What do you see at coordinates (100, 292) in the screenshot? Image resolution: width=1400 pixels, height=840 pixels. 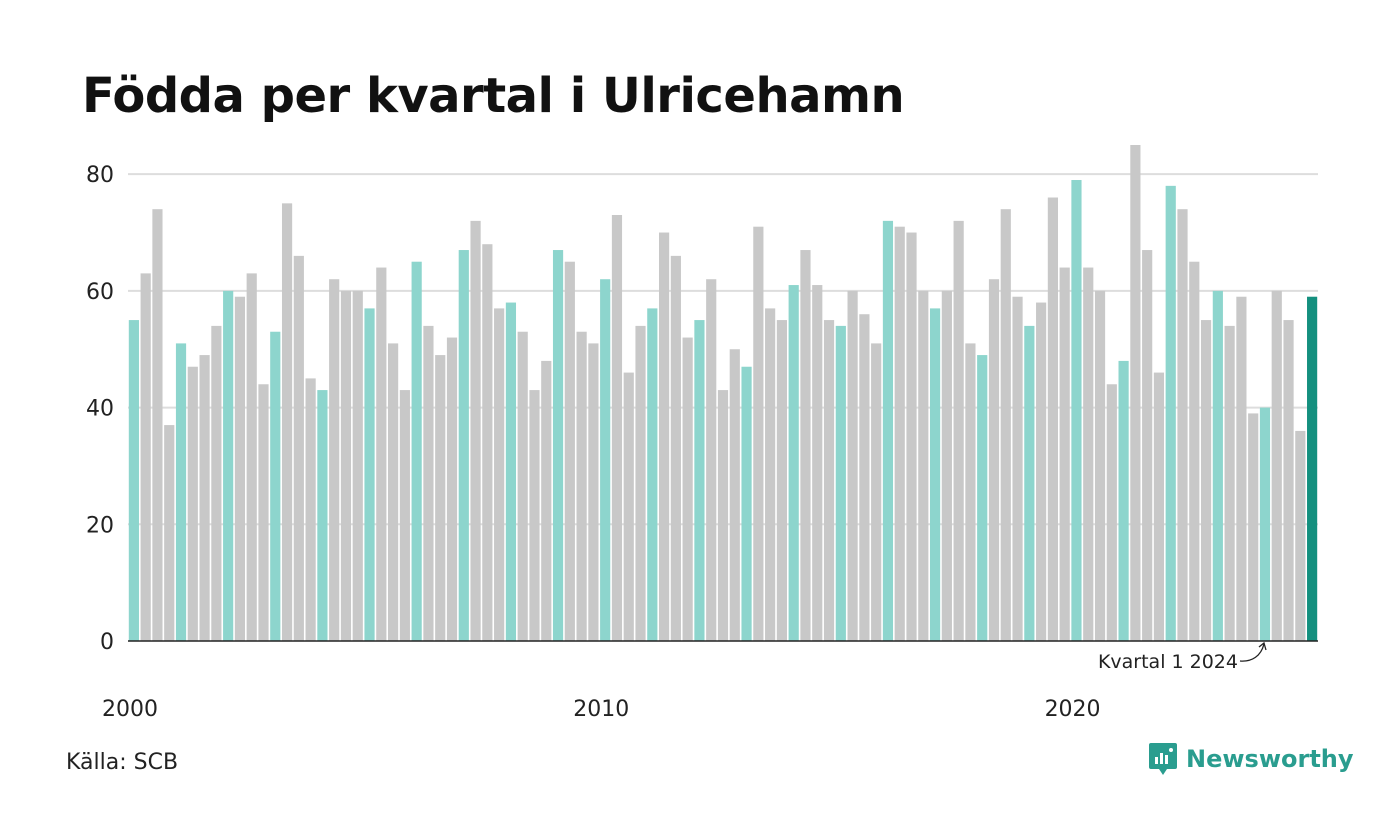 I see `y-tick-label: 60` at bounding box center [100, 292].